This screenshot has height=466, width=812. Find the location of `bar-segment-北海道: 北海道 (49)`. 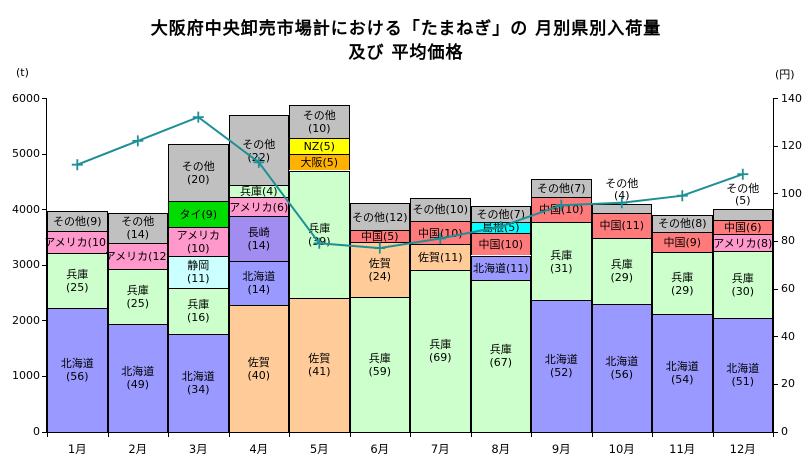

bar-segment-北海道: 北海道 (49) is located at coordinates (137, 378).